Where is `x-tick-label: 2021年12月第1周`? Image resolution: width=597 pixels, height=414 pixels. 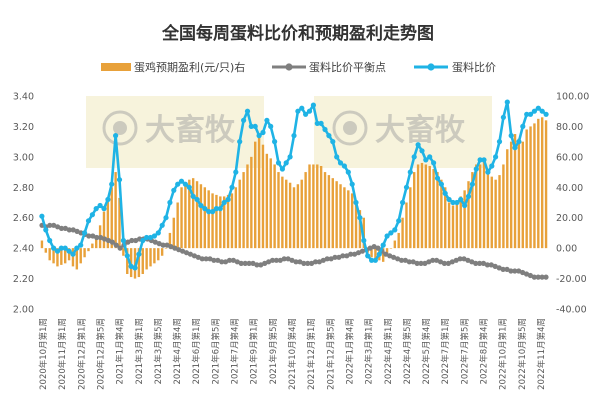 x-tick-label: 2021年12月第1周 is located at coordinates (311, 354).